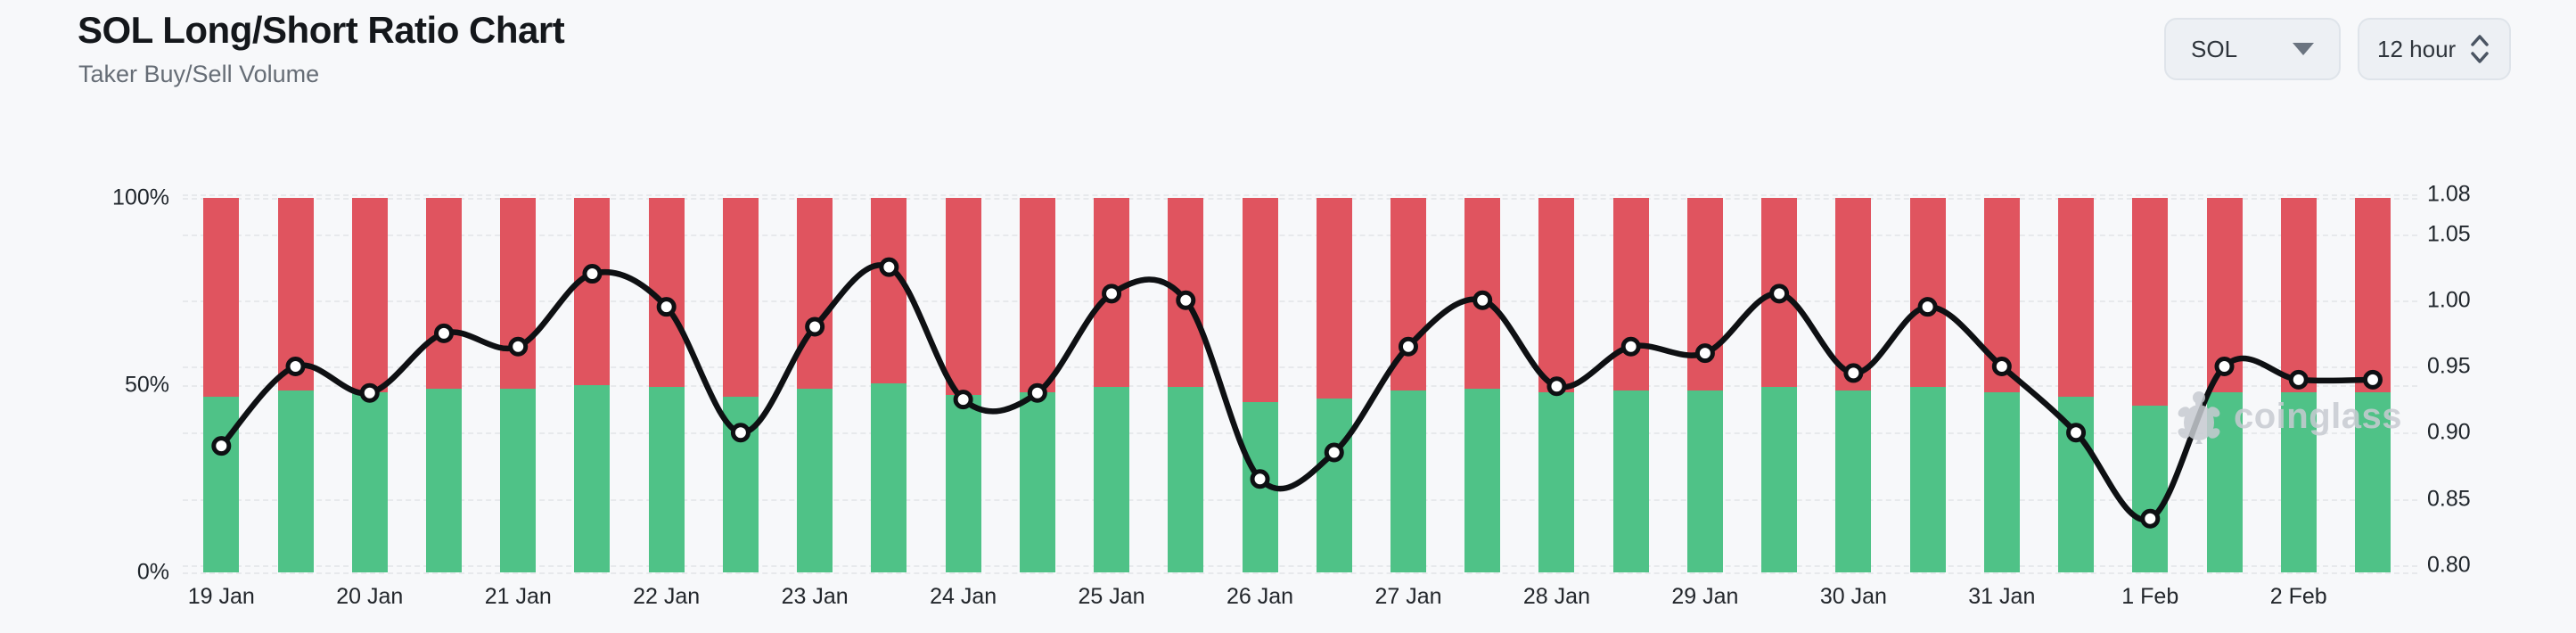 This screenshot has width=2576, height=633. What do you see at coordinates (2417, 49) in the screenshot?
I see `interval-select-value: 12 hour` at bounding box center [2417, 49].